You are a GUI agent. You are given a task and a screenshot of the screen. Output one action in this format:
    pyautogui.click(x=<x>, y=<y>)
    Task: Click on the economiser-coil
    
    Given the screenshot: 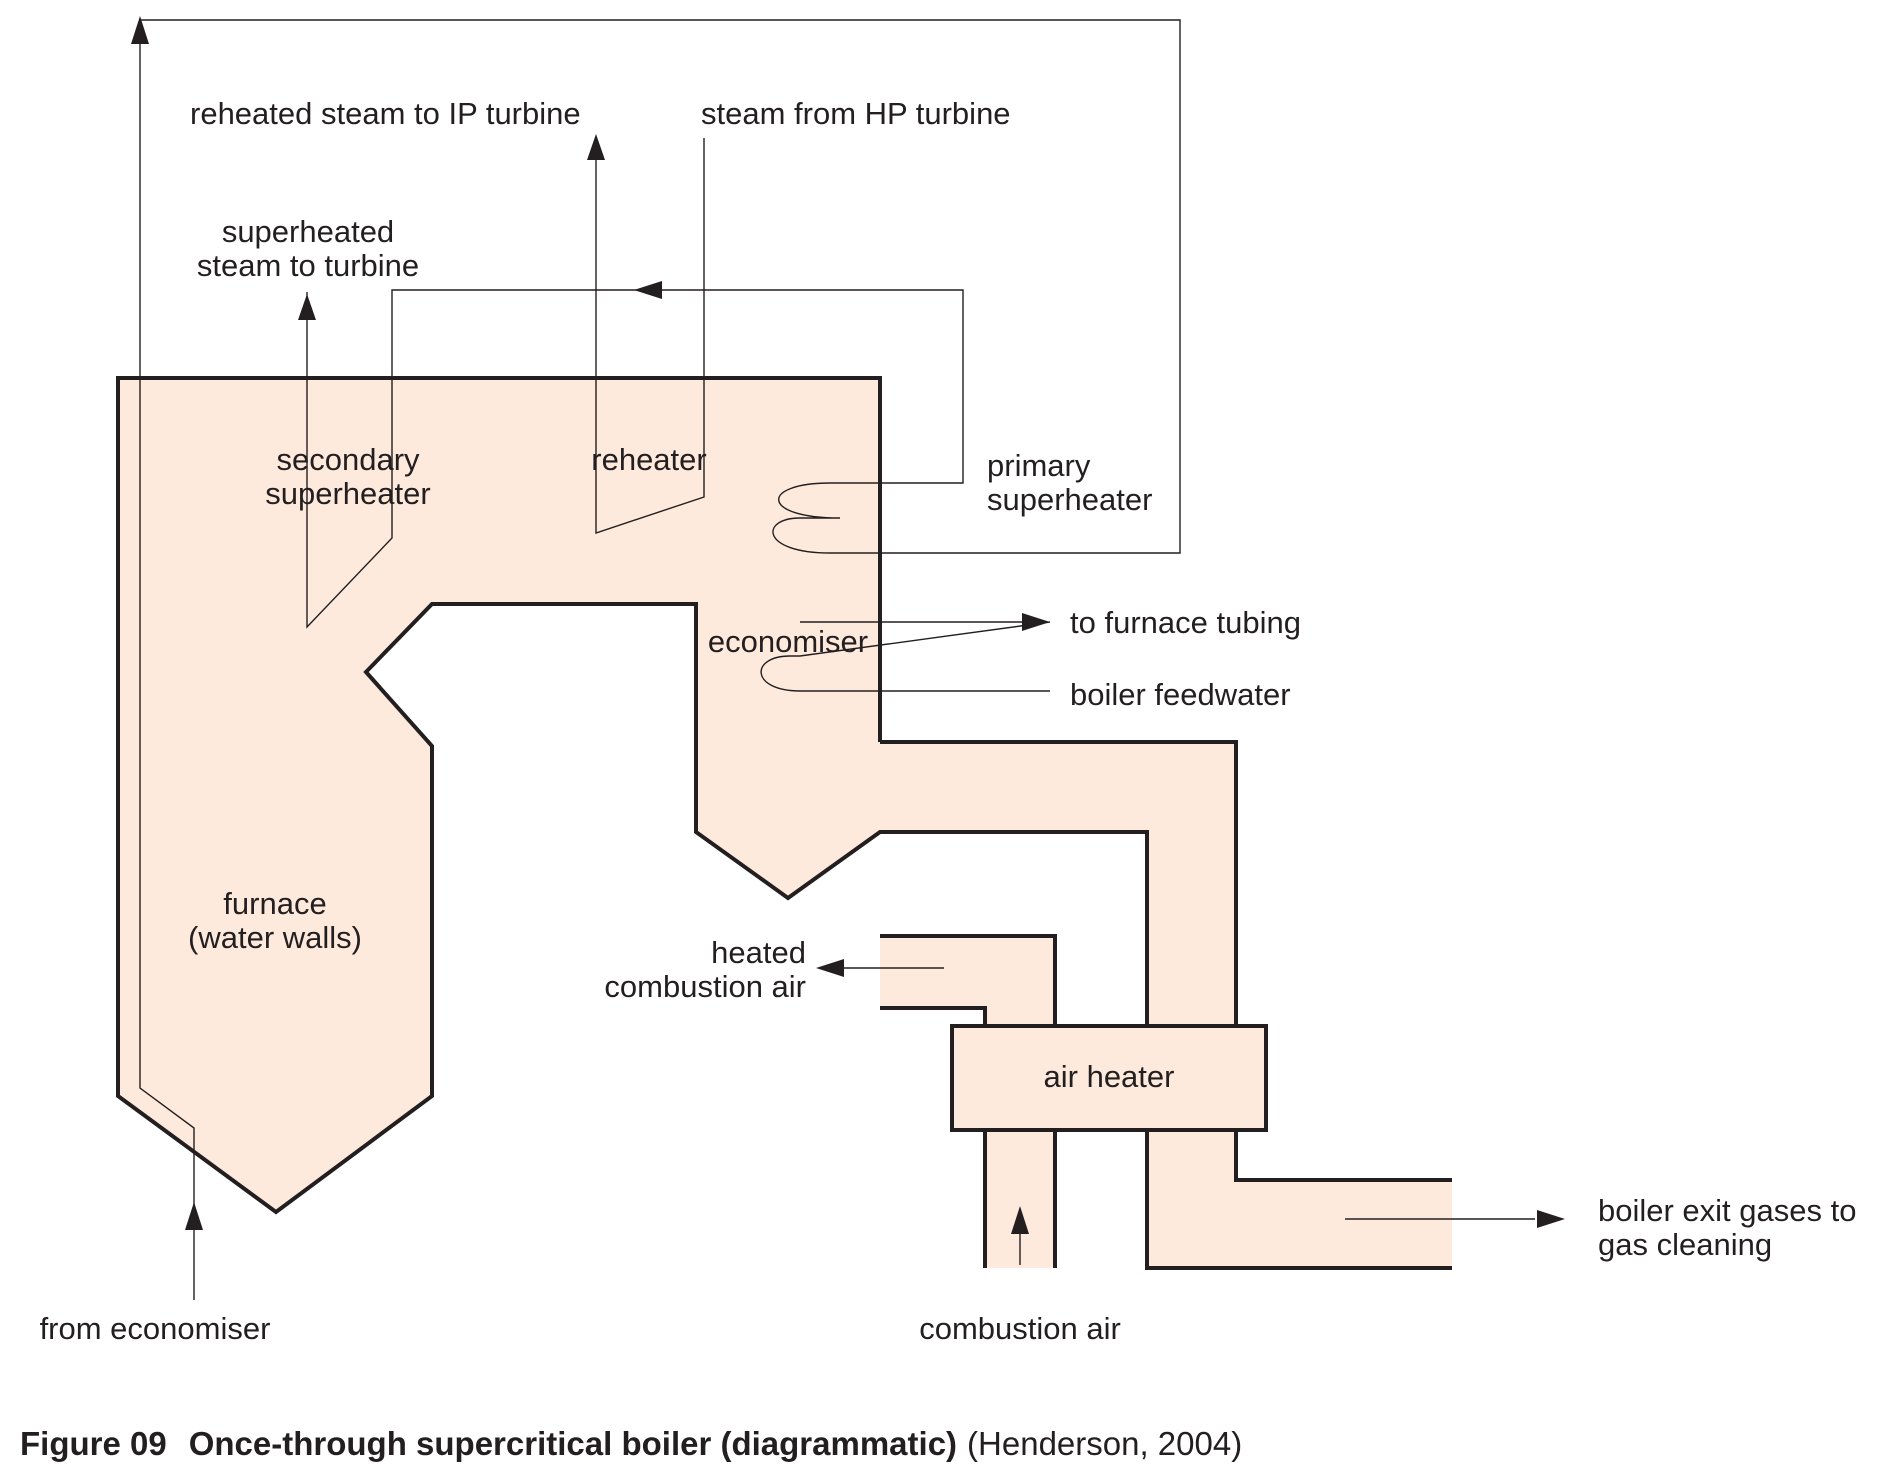 What is the action you would take?
    pyautogui.click(x=905, y=656)
    